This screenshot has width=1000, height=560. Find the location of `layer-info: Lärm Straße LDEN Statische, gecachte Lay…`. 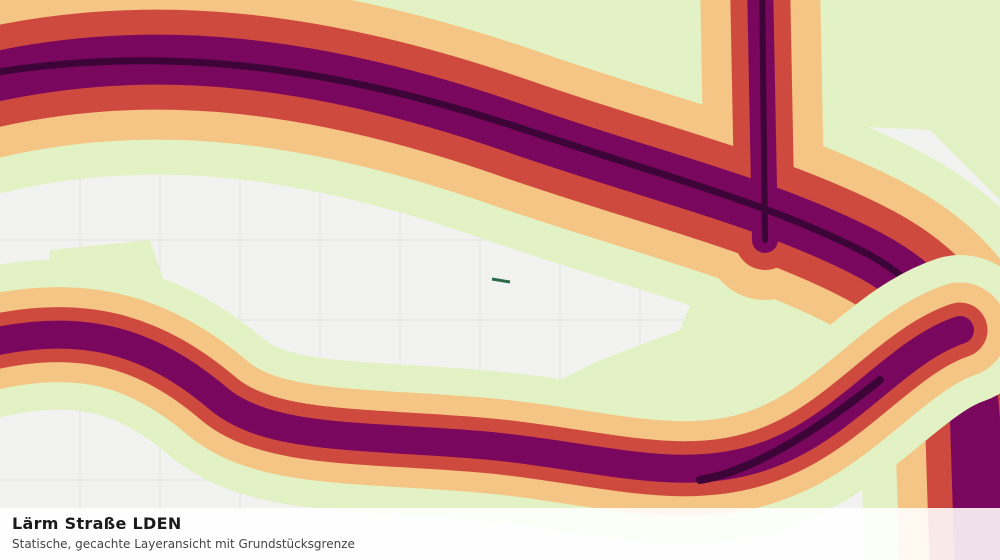

layer-info: Lärm Straße LDEN Statische, gecachte Lay… is located at coordinates (500, 534).